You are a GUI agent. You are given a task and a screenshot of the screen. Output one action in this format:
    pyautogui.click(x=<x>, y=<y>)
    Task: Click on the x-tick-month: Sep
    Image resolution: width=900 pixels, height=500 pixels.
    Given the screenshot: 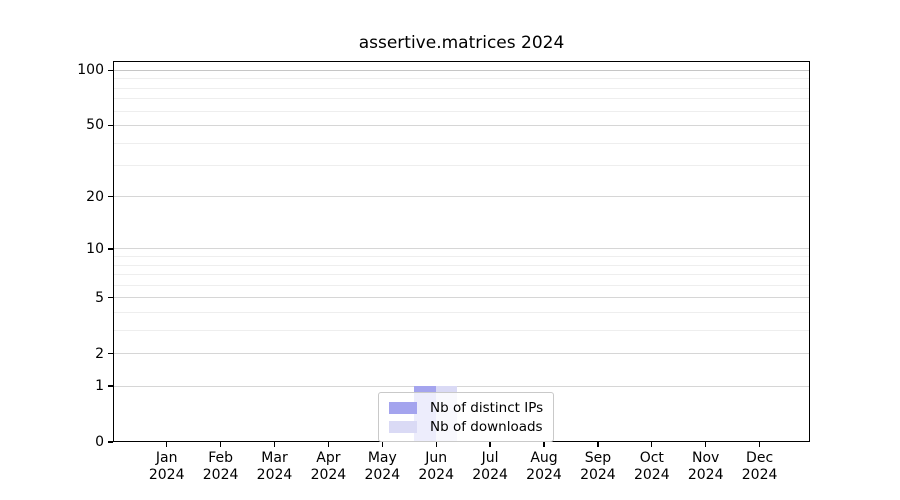 What is the action you would take?
    pyautogui.click(x=598, y=458)
    